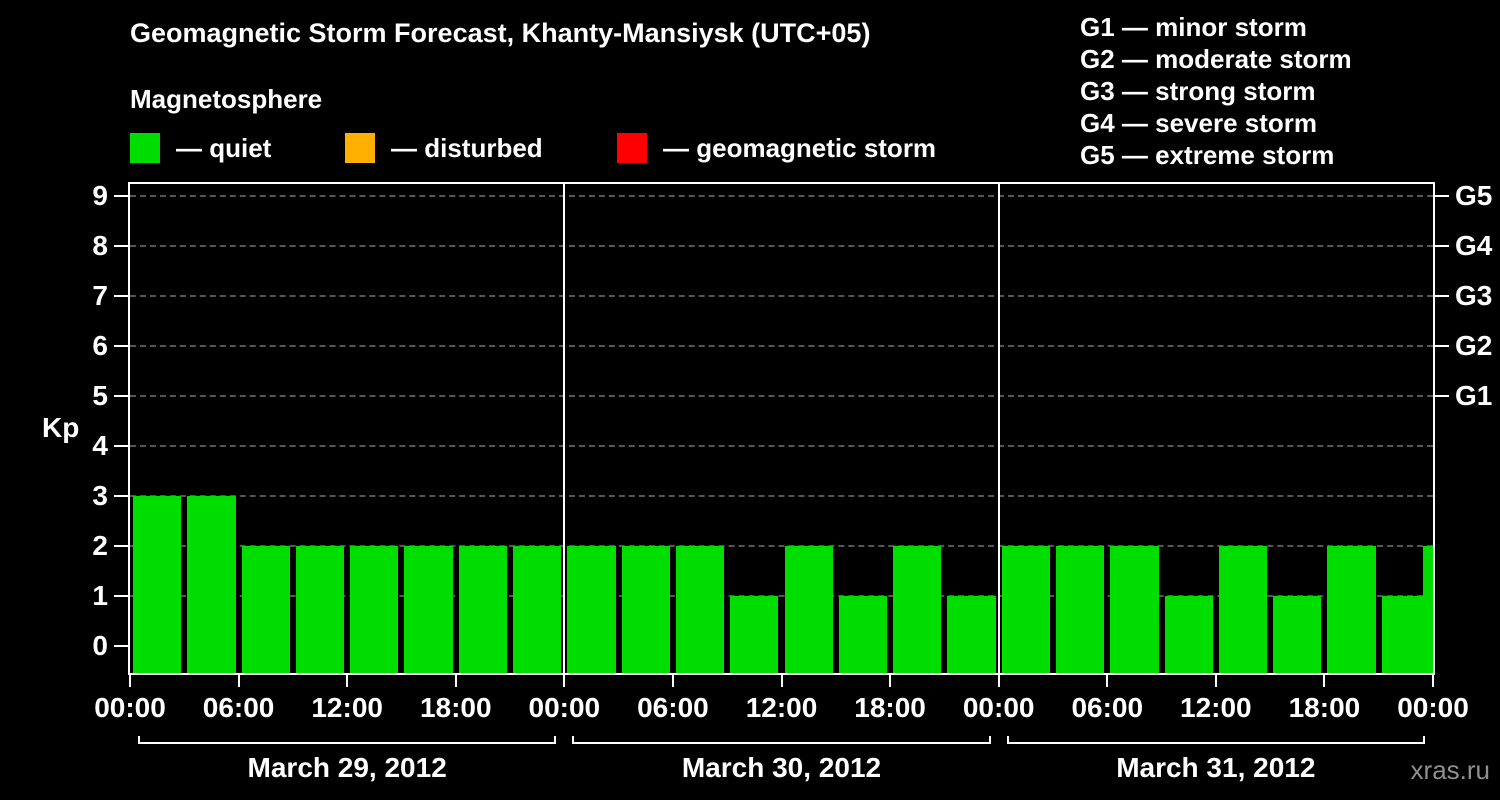 The width and height of the screenshot is (1500, 800). What do you see at coordinates (100, 245) in the screenshot?
I see `y-tick-label: 8` at bounding box center [100, 245].